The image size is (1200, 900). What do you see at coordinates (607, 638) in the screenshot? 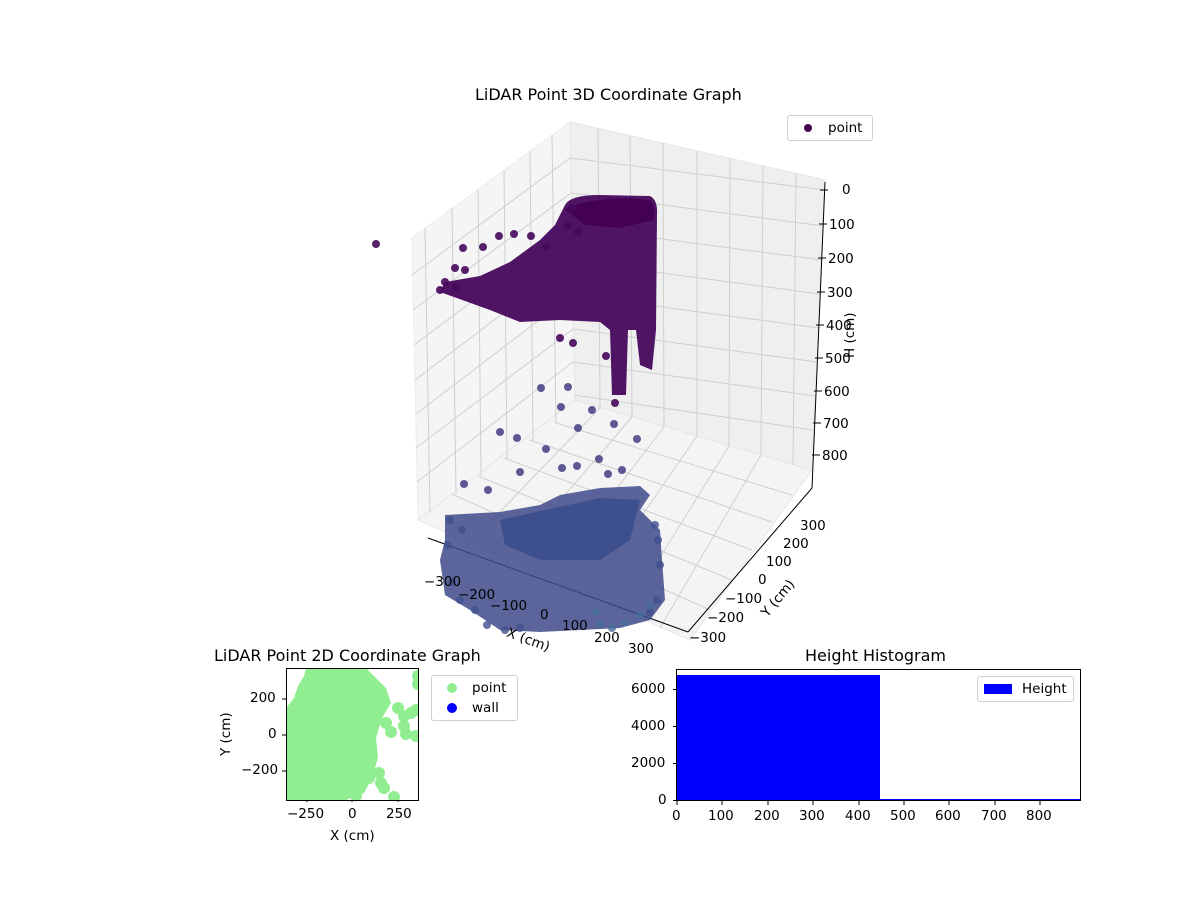
I see `xtick-200: 200` at bounding box center [607, 638].